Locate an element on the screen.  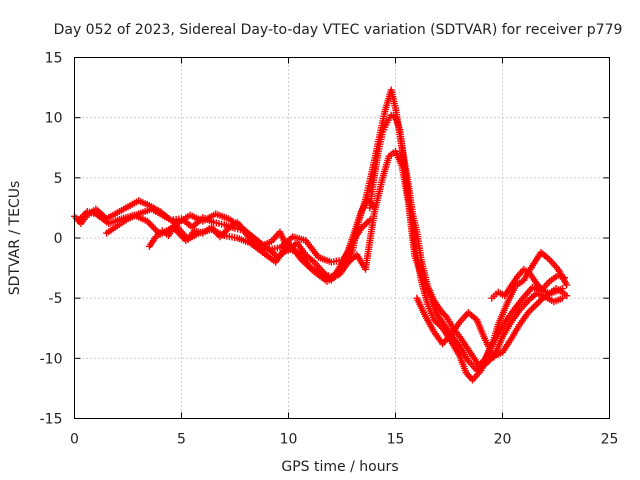
y-tick-label: -10 is located at coordinates (51, 359).